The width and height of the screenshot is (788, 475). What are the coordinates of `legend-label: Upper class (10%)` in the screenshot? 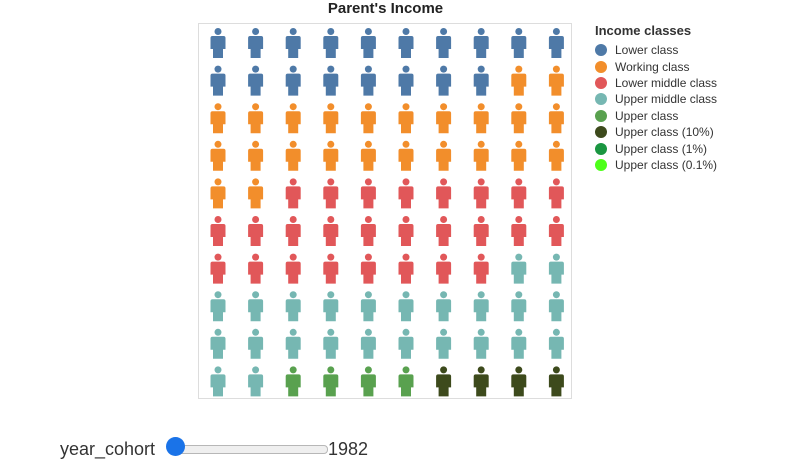 It's located at (664, 132).